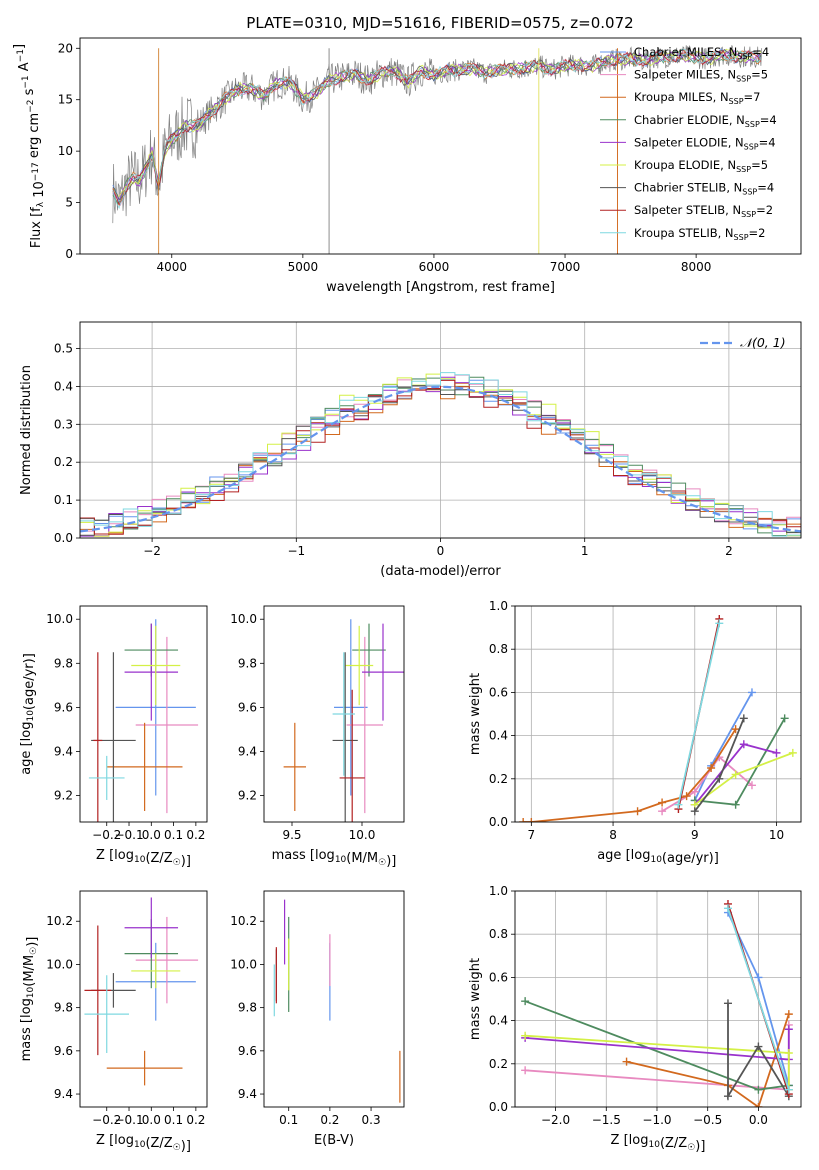 Image resolution: width=819 pixels, height=1170 pixels. Describe the element at coordinates (29, 971) in the screenshot. I see `label-span: (M/M` at that location.